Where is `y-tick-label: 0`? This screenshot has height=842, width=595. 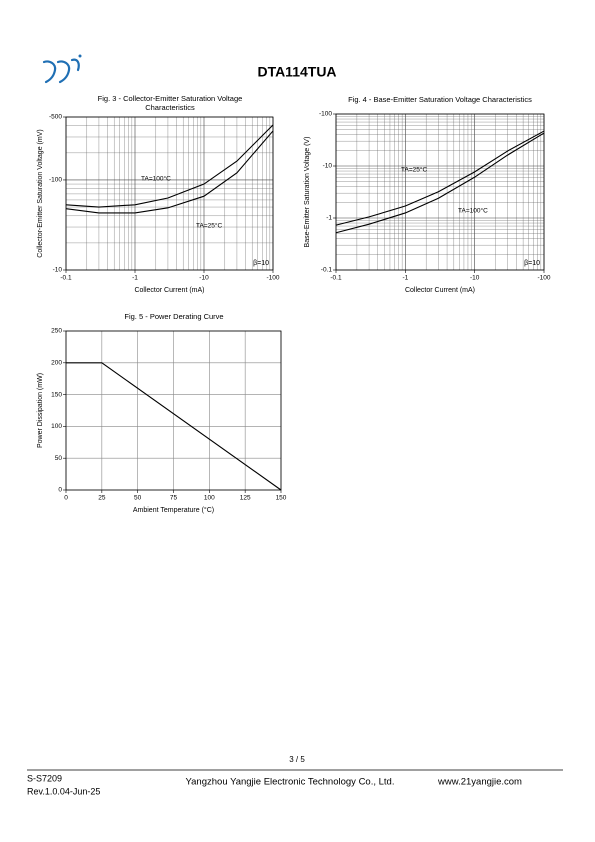
y-tick-label: 0 is located at coordinates (60, 490).